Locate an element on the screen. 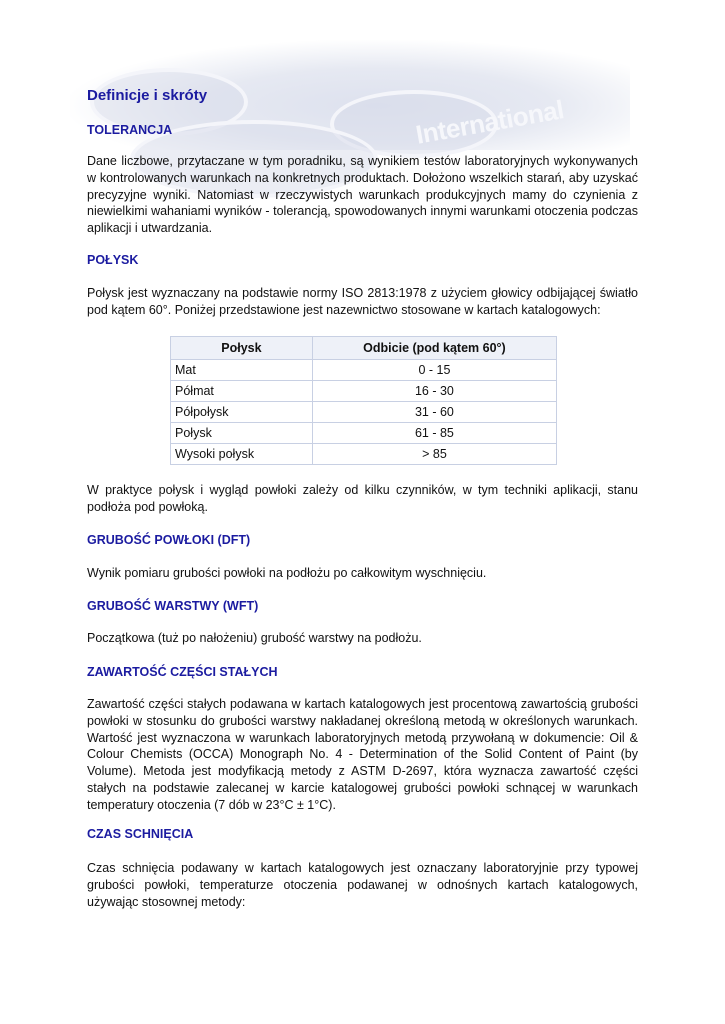 This screenshot has width=725, height=1024. column-header: Połysk is located at coordinates (241, 348).